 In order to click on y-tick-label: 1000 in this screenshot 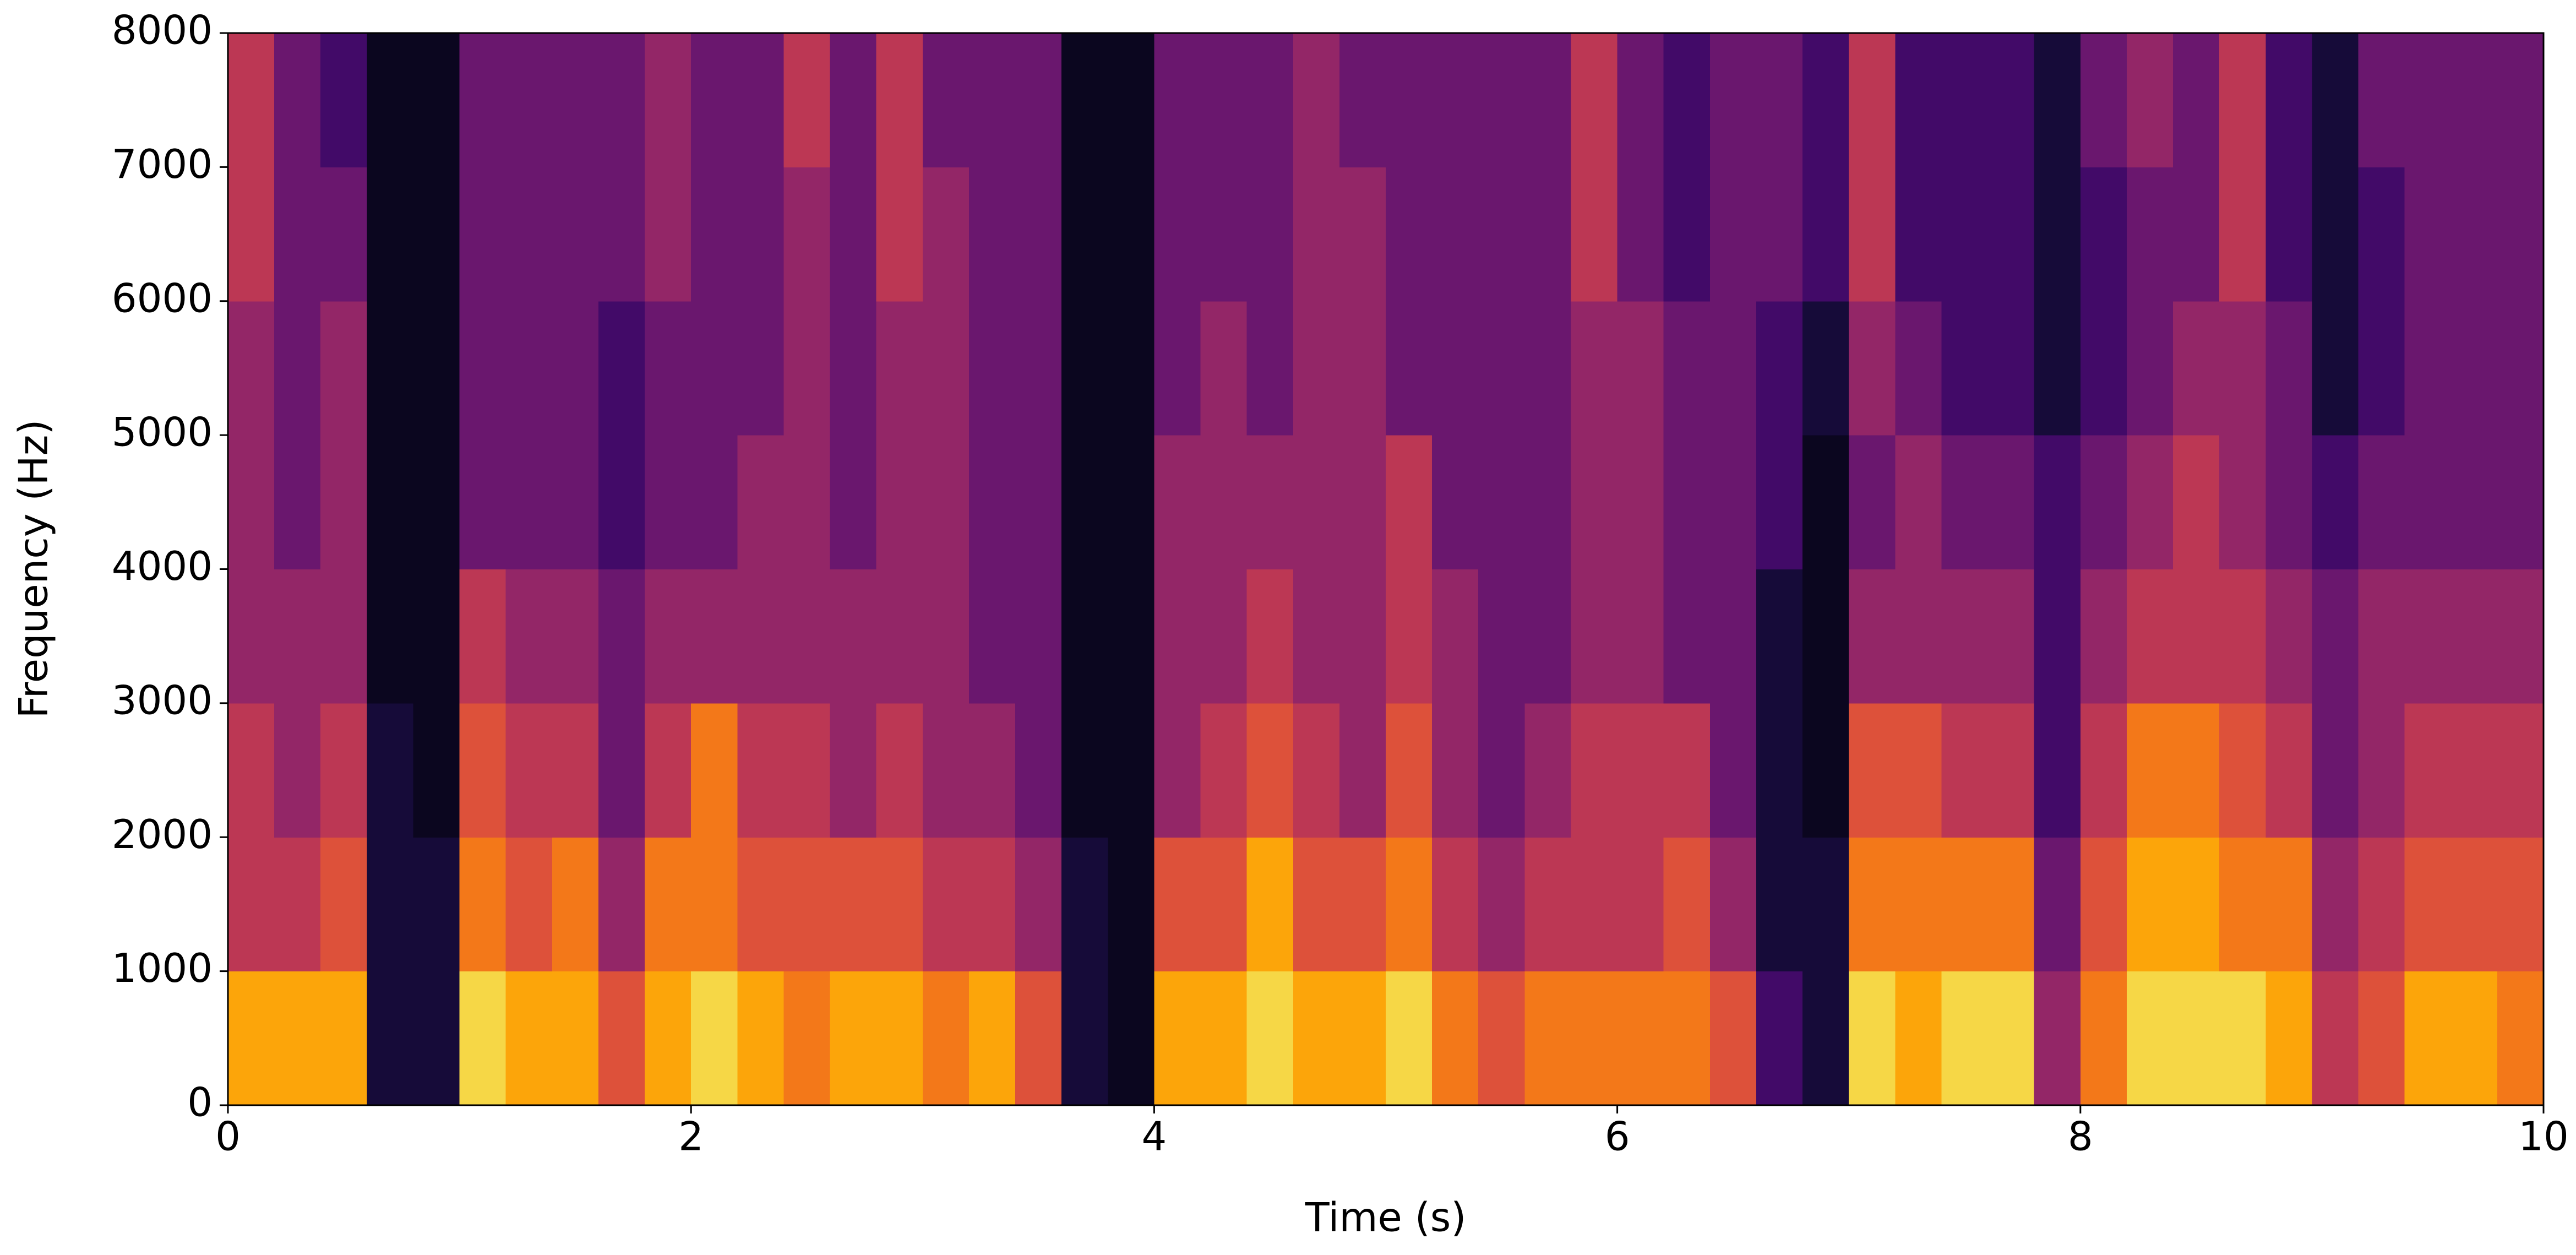, I will do `click(162, 968)`.